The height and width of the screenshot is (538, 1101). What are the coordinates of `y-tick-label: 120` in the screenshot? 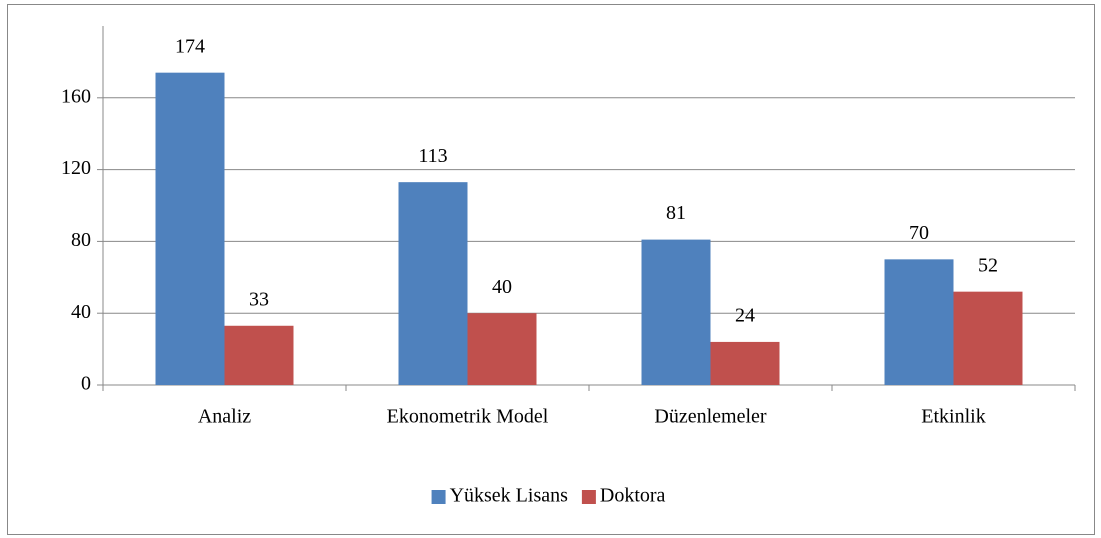 It's located at (76, 168).